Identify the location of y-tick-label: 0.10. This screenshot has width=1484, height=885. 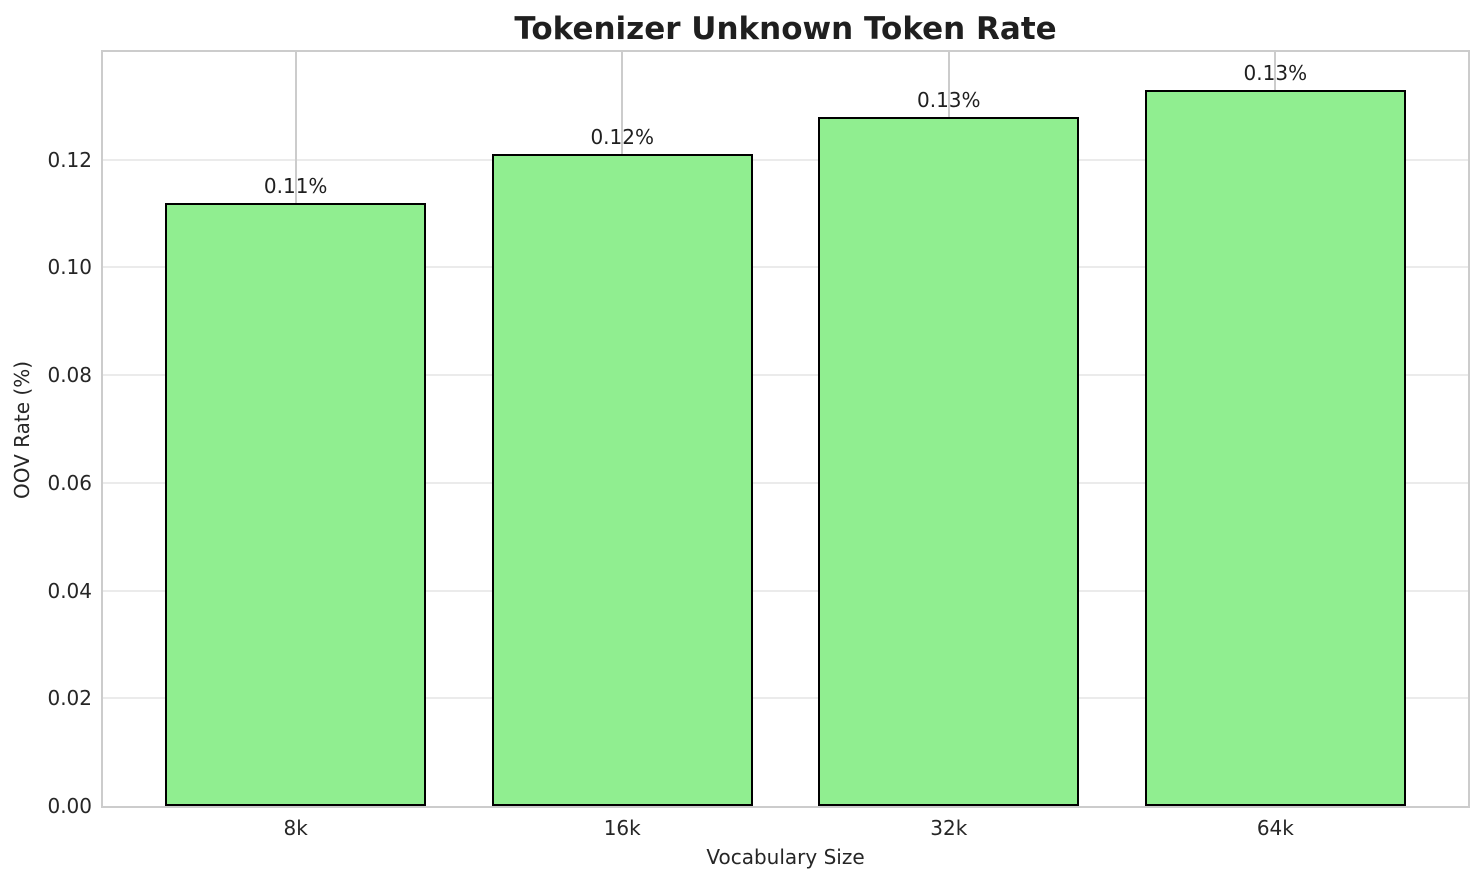
(69, 267).